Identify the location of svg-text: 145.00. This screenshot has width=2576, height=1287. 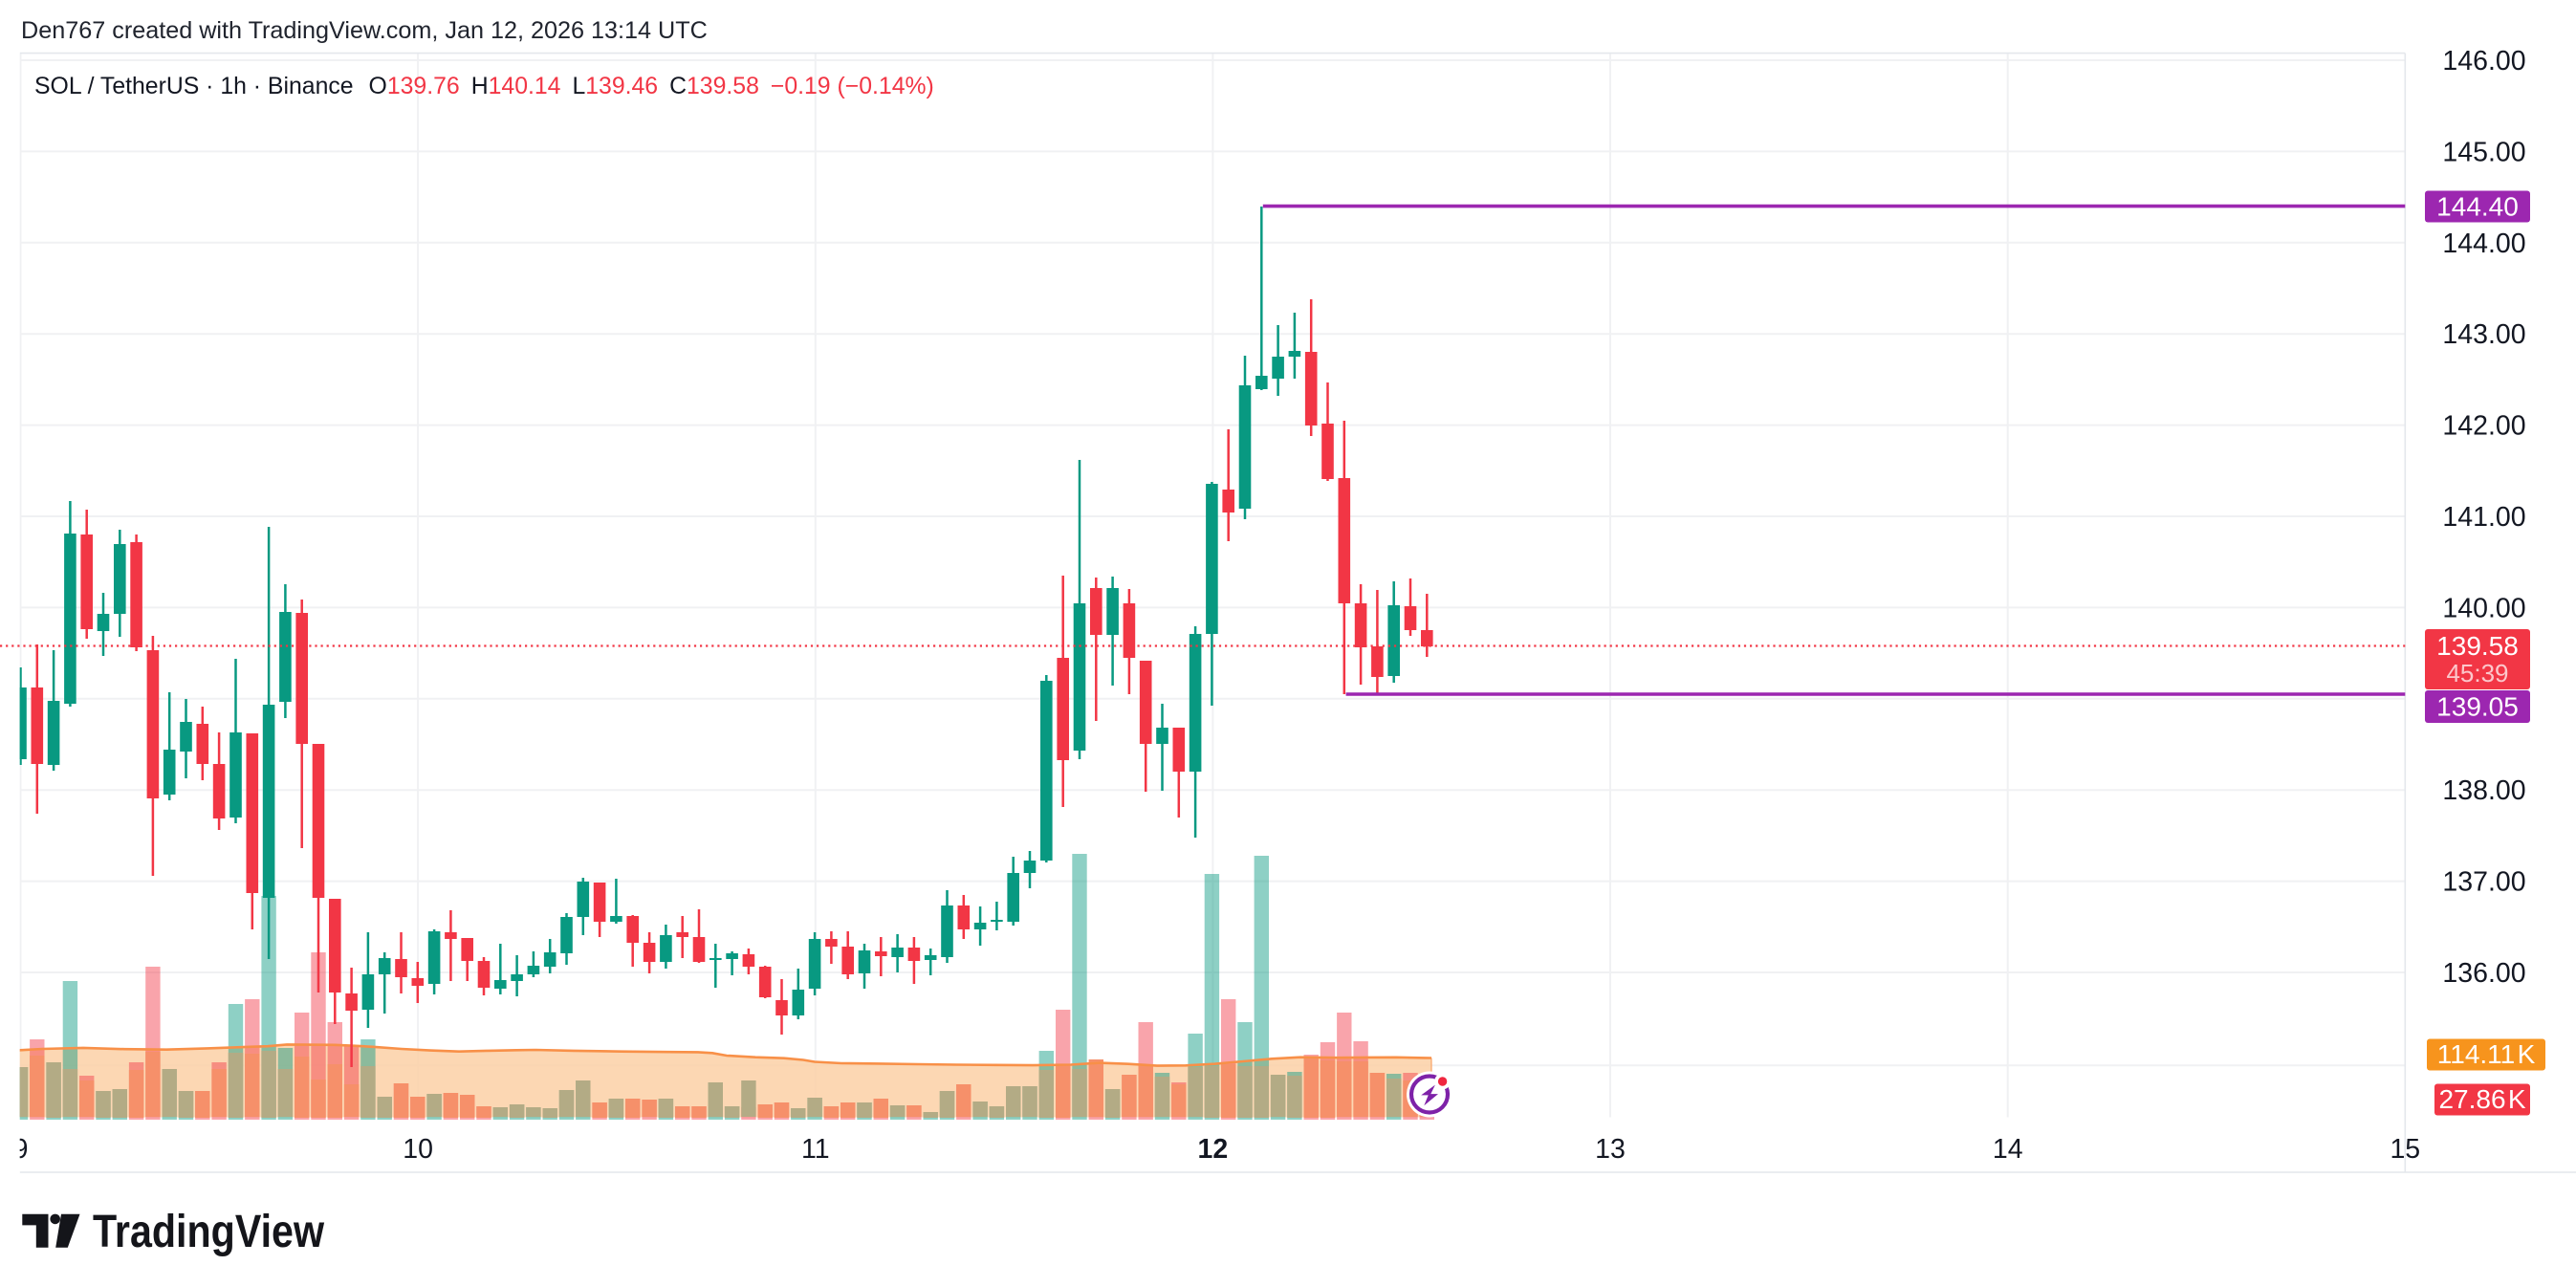
(2483, 152).